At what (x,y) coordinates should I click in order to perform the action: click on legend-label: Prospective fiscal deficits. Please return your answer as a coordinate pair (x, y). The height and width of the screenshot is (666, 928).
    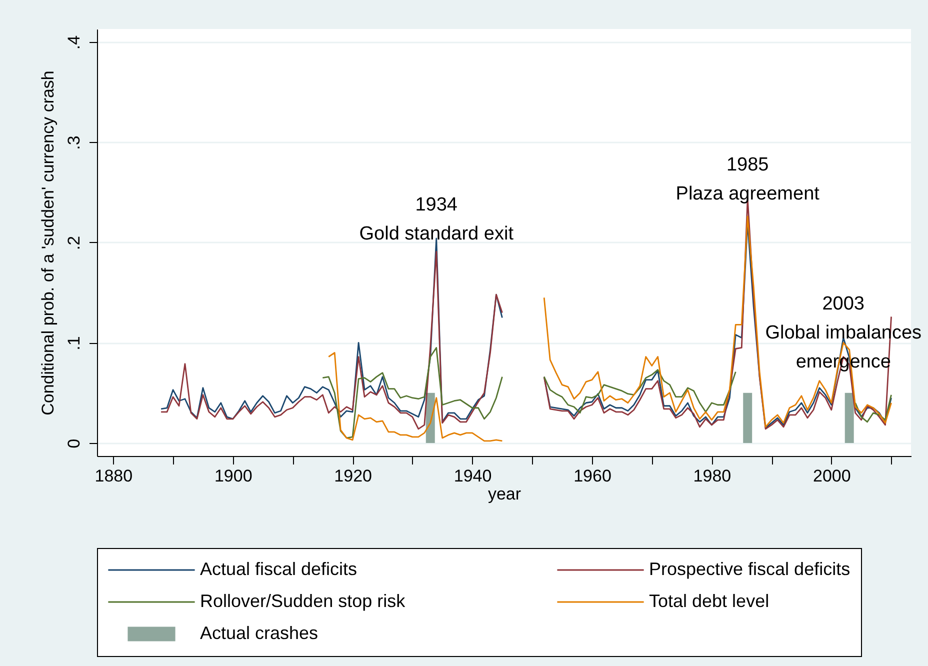
    Looking at the image, I should click on (749, 569).